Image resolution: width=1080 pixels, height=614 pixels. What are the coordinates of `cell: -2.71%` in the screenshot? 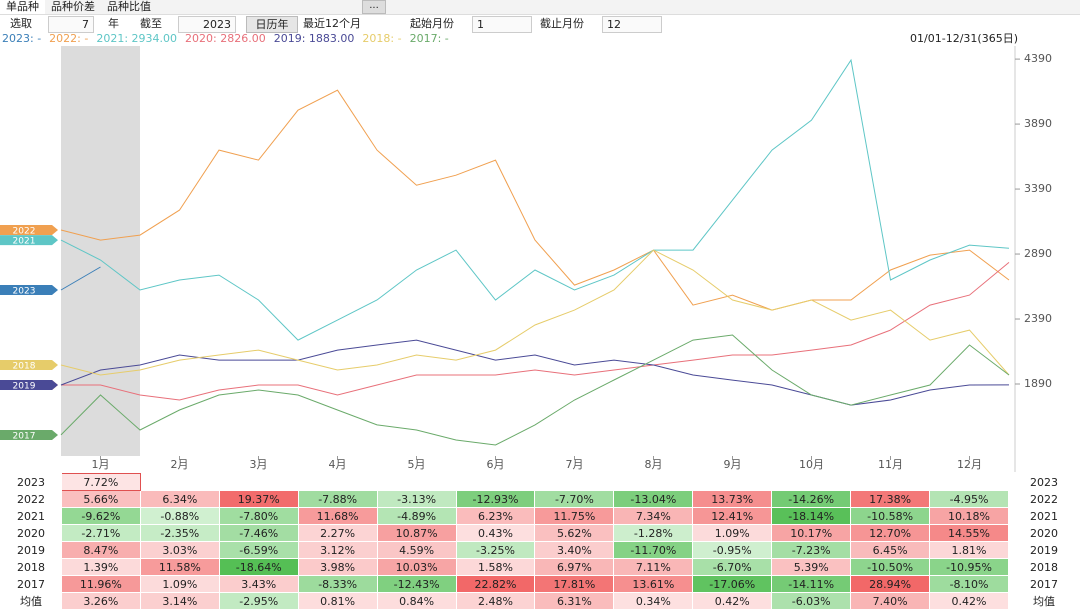 It's located at (100, 533).